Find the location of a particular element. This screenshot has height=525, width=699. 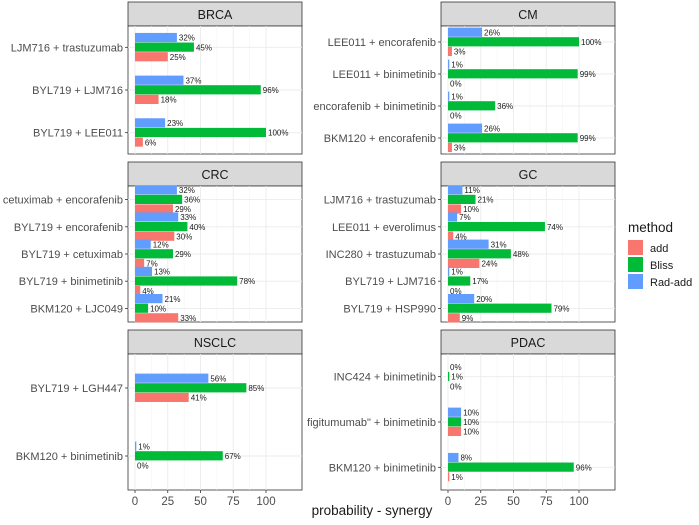

category-label: BYL719 + LEE011 is located at coordinates (78, 134).